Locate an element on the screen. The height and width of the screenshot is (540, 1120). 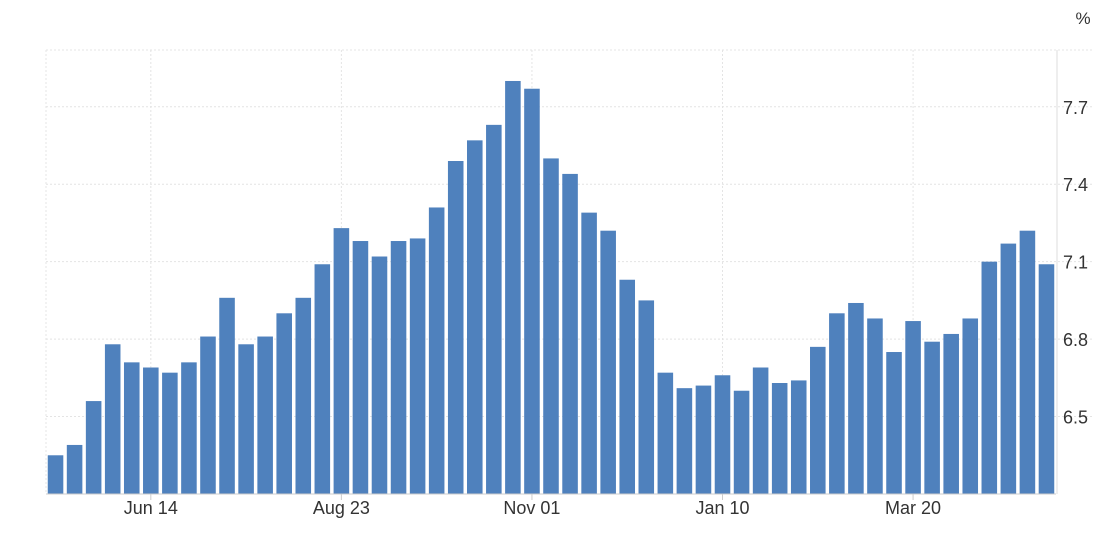
x-tick-label: Jun 14 is located at coordinates (151, 508).